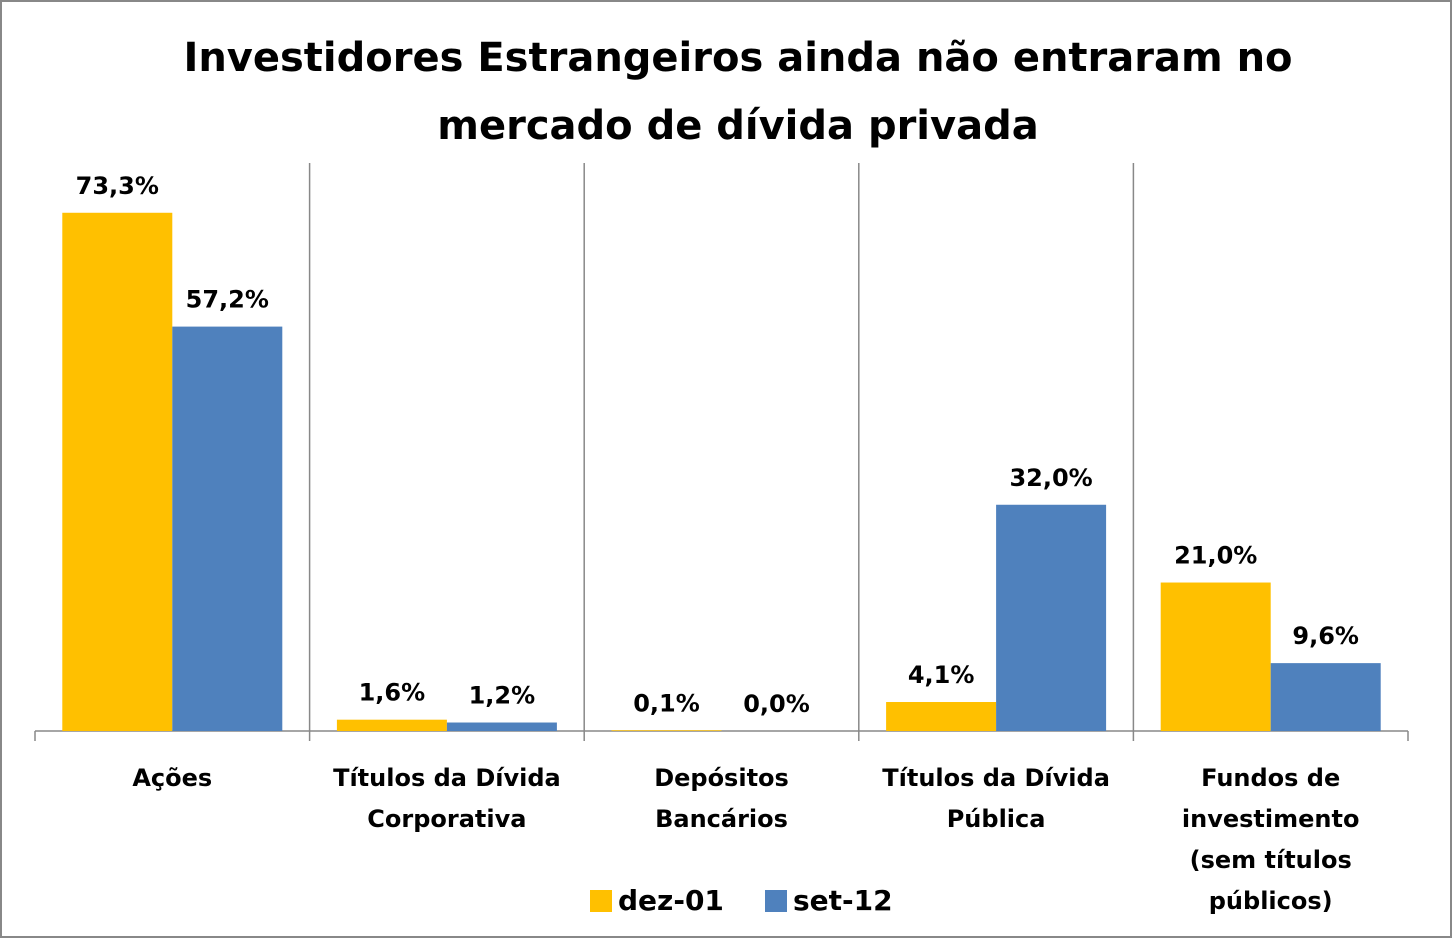 This screenshot has height=938, width=1452. I want to click on x-tick-label: Ações, so click(172, 778).